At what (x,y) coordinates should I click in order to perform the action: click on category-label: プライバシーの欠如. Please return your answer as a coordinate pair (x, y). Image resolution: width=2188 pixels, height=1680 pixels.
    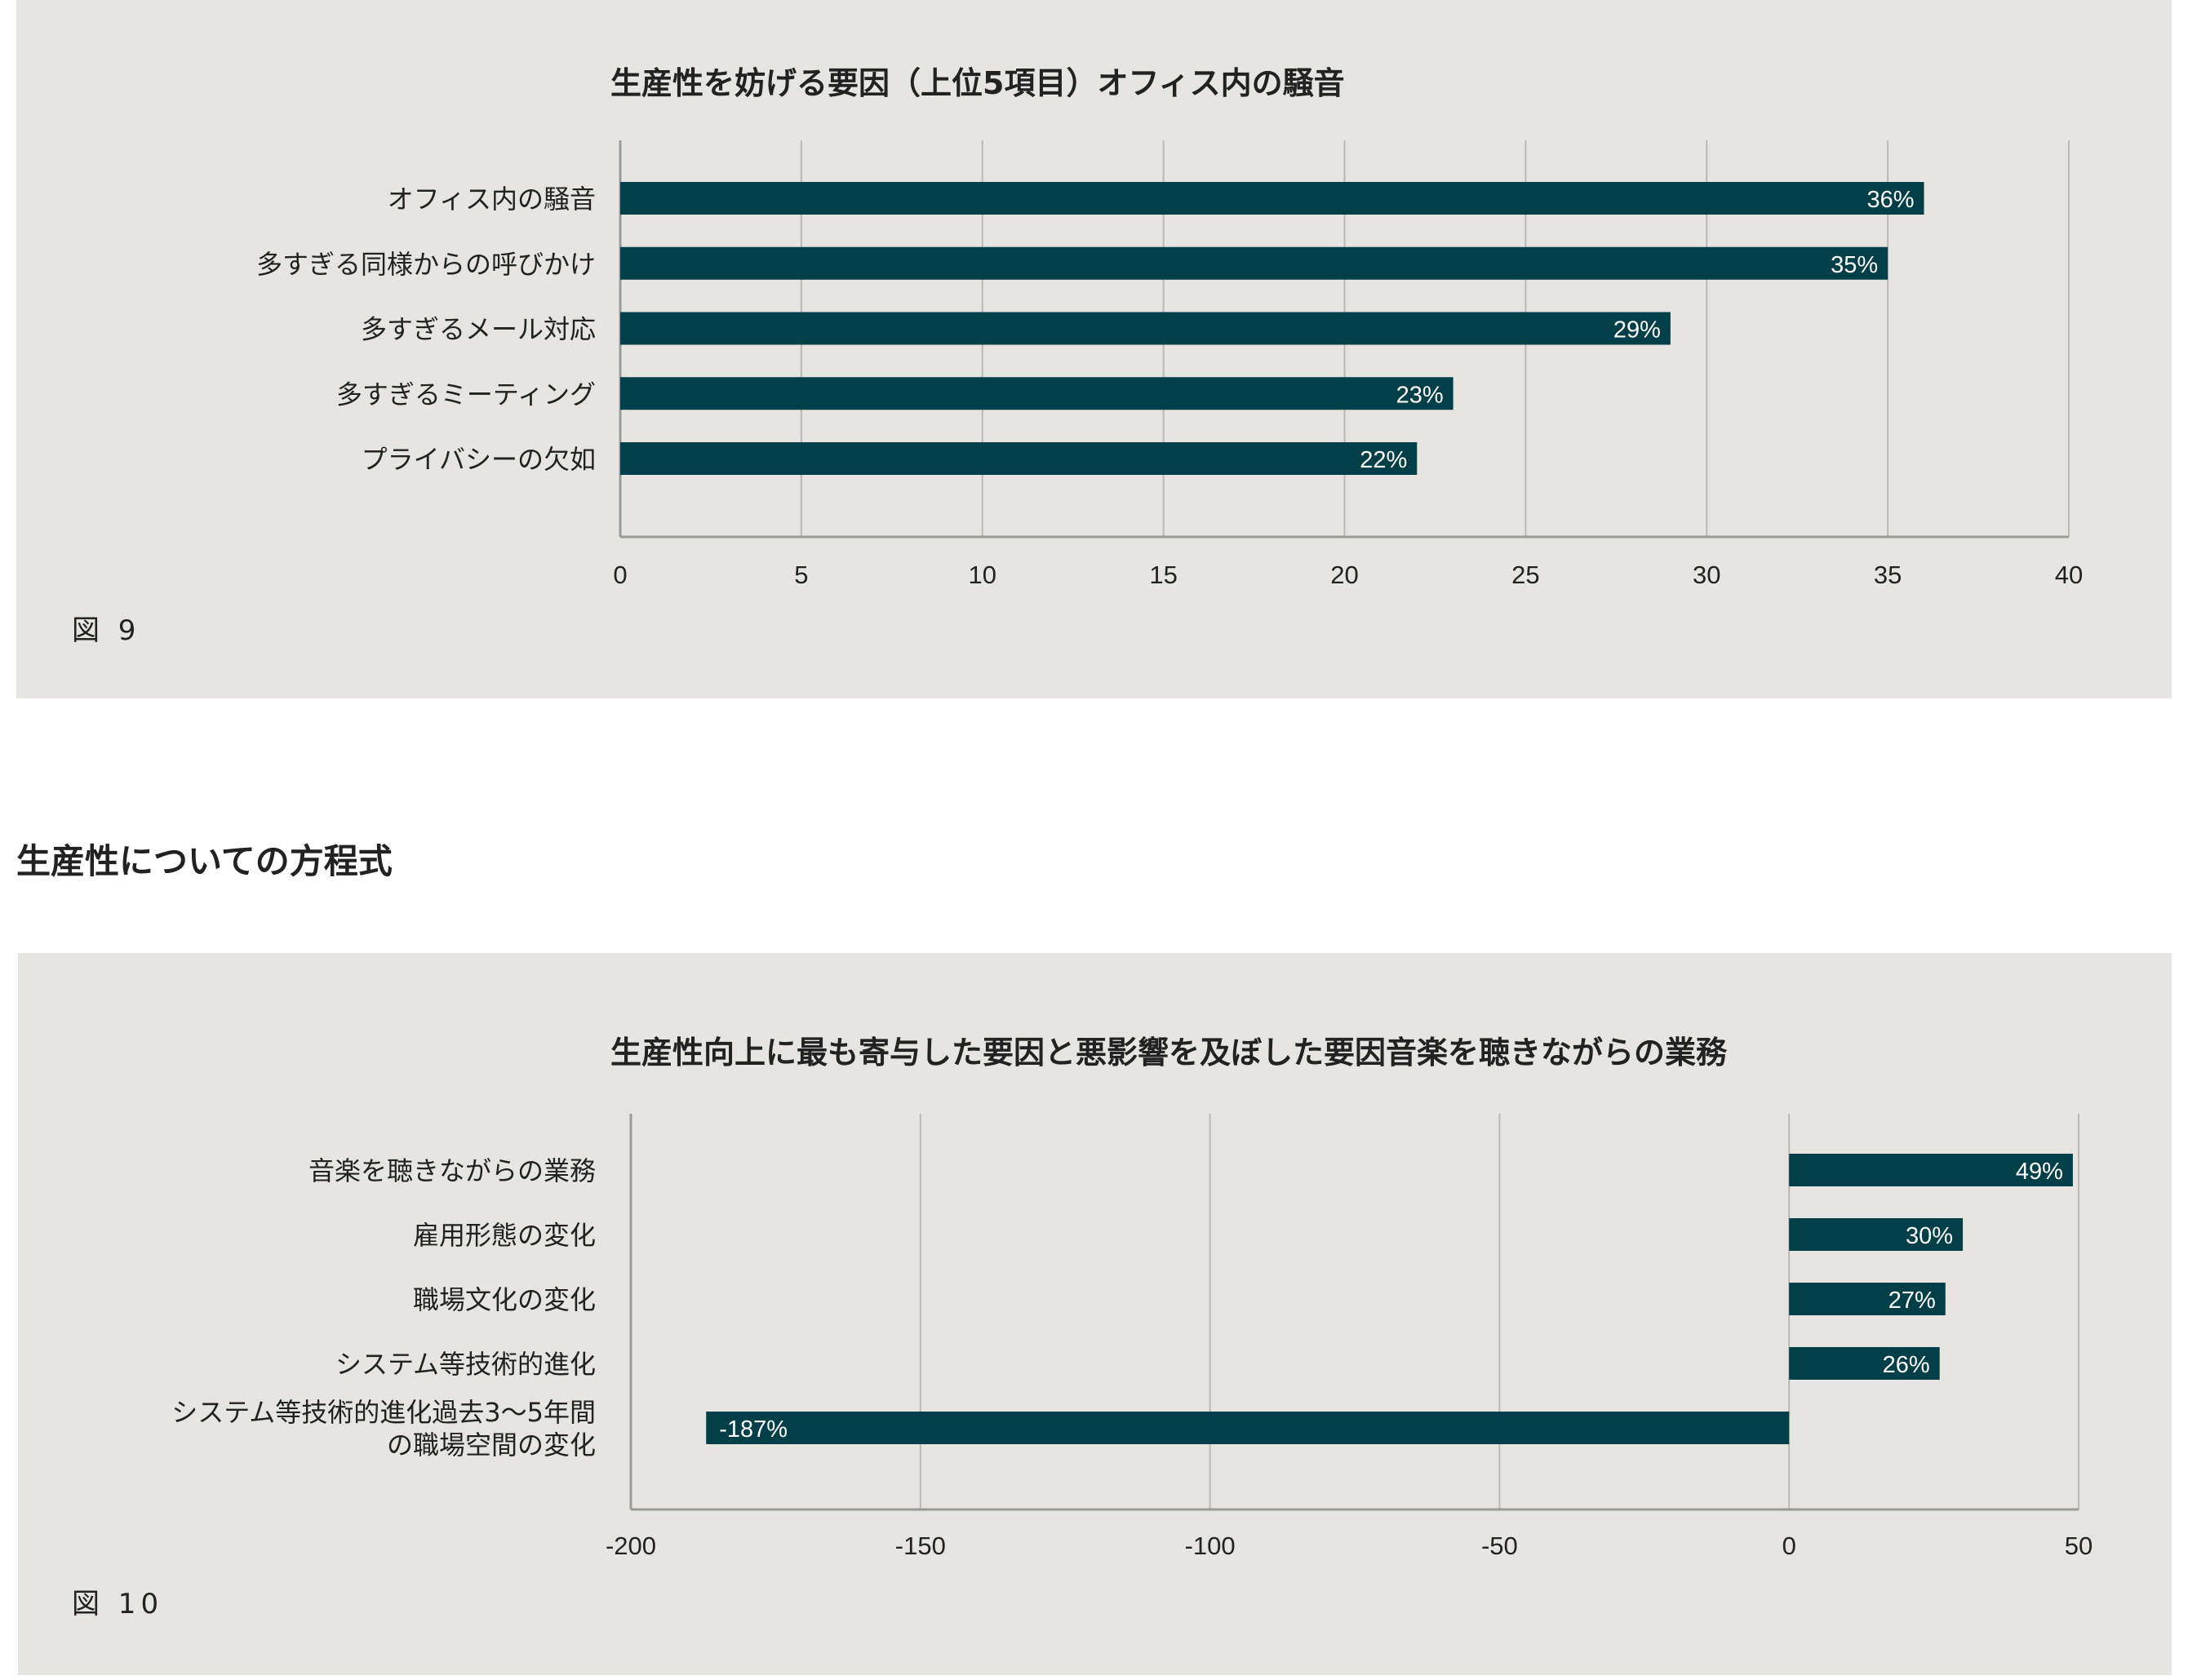
    Looking at the image, I should click on (479, 459).